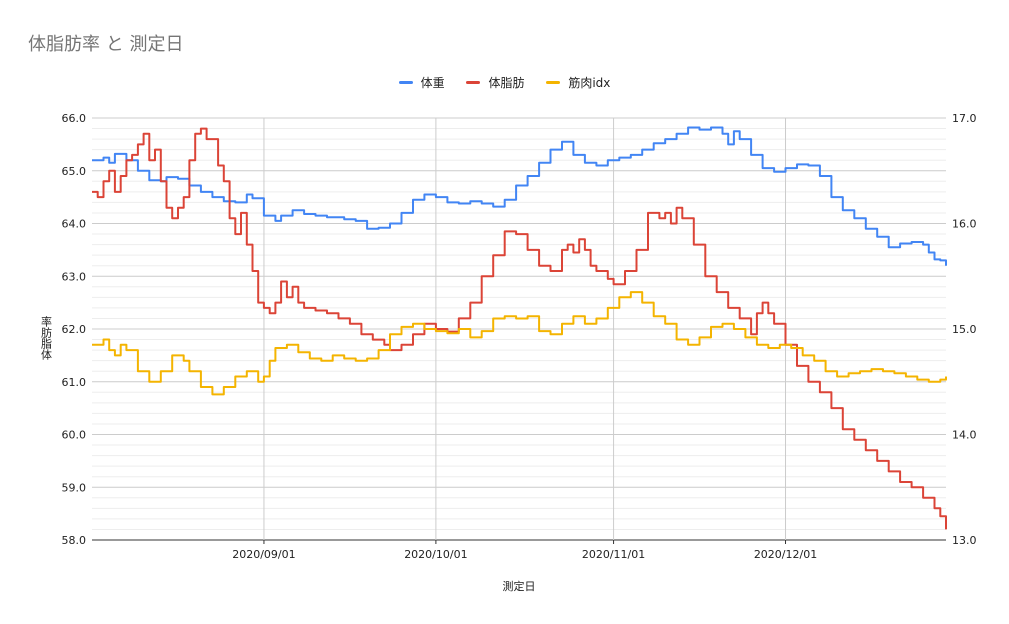  What do you see at coordinates (74, 118) in the screenshot?
I see `y-left-tick-label: 66.0` at bounding box center [74, 118].